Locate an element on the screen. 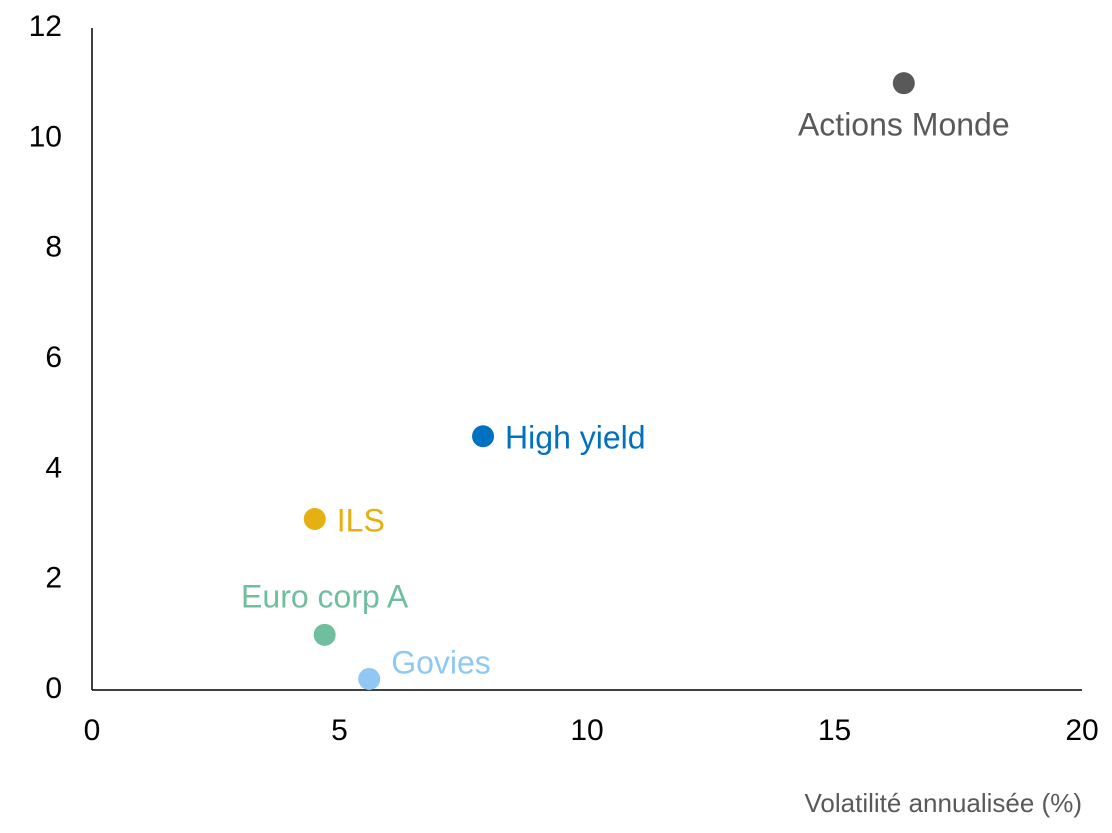 The image size is (1112, 833). x-tick-label: 5 is located at coordinates (339, 730).